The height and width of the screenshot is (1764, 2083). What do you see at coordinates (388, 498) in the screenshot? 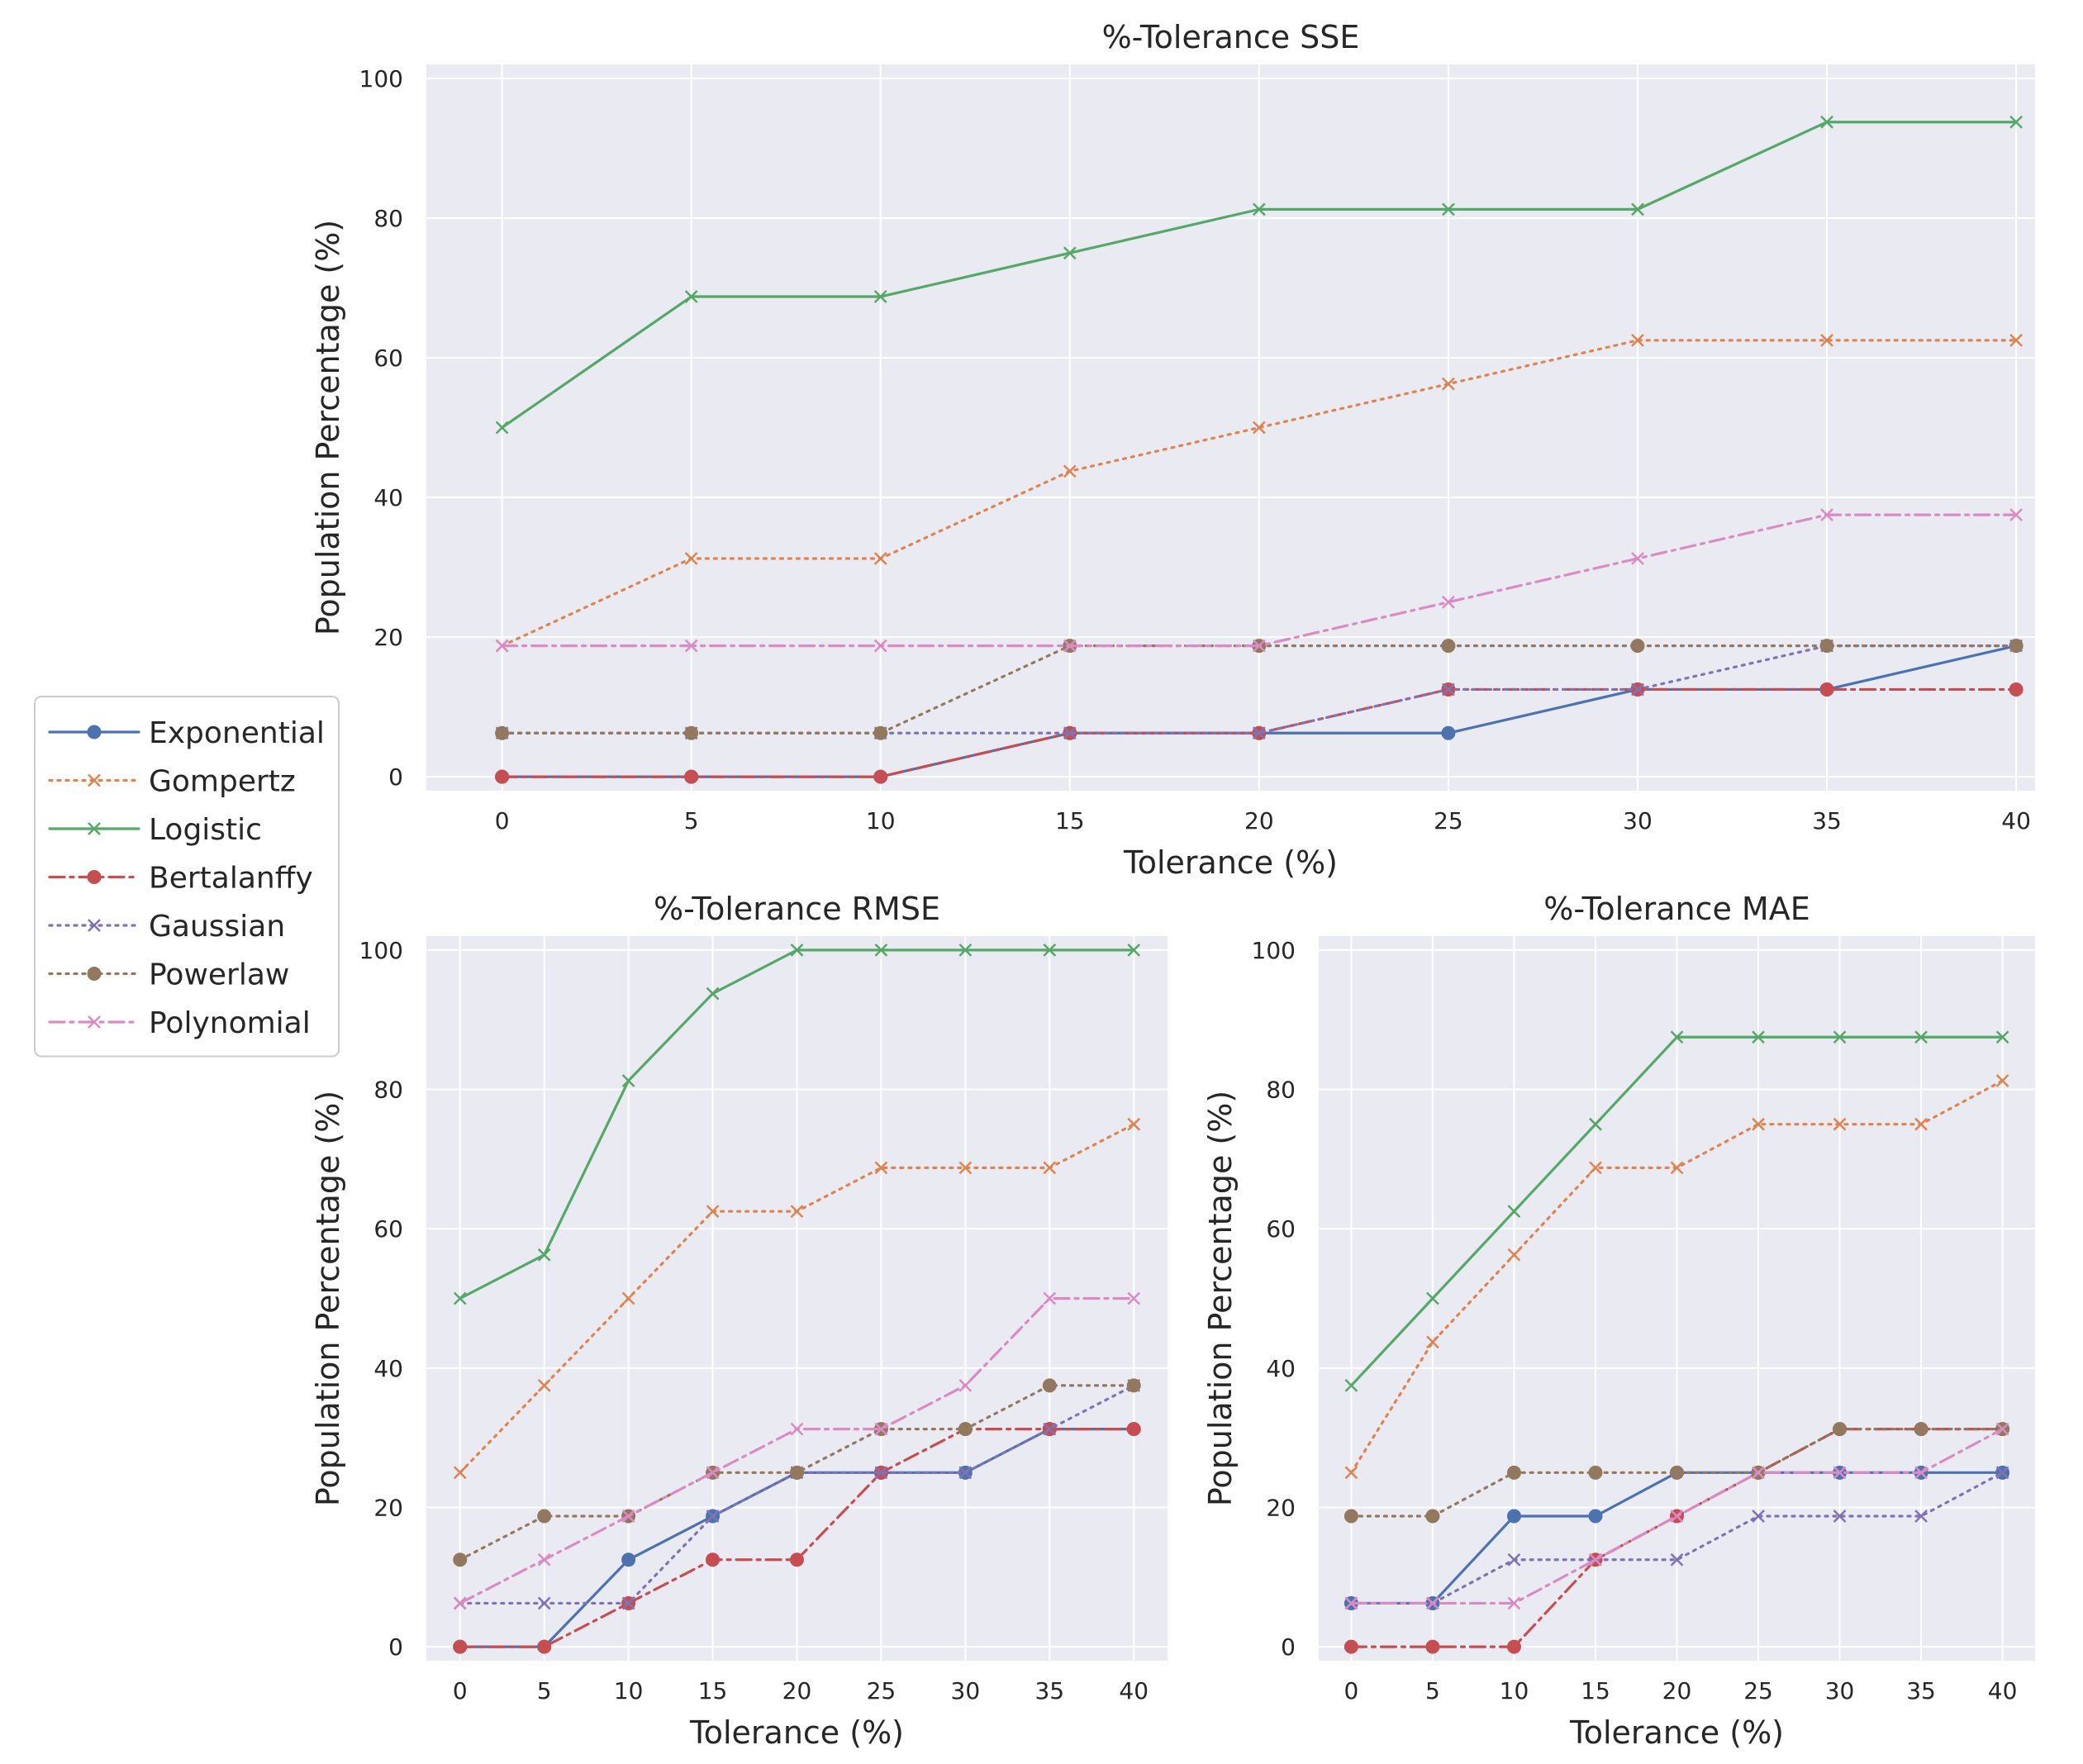
I see `y-tick-label: 40` at bounding box center [388, 498].